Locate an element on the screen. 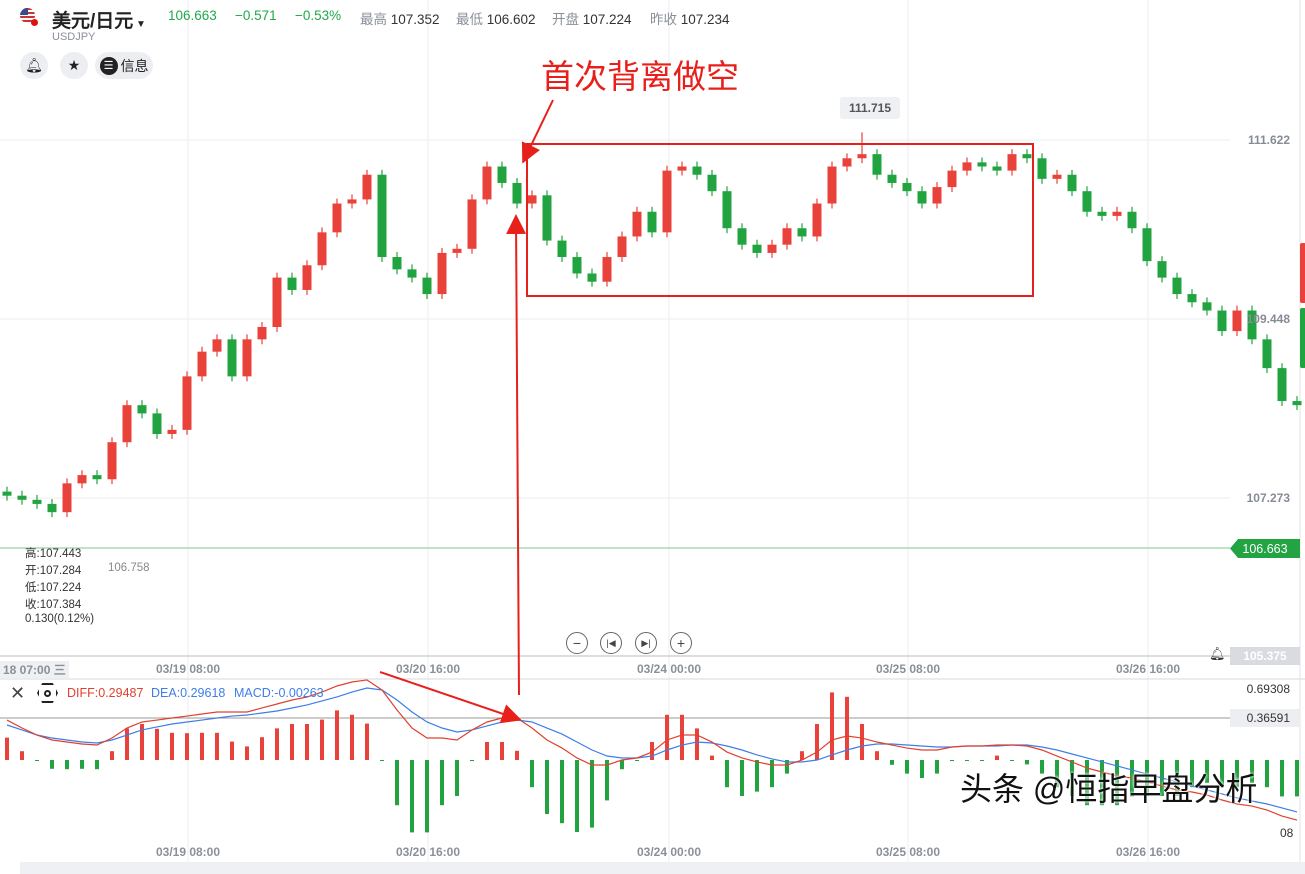 Image resolution: width=1305 pixels, height=874 pixels. alert-button: 🔔︎ is located at coordinates (34, 65).